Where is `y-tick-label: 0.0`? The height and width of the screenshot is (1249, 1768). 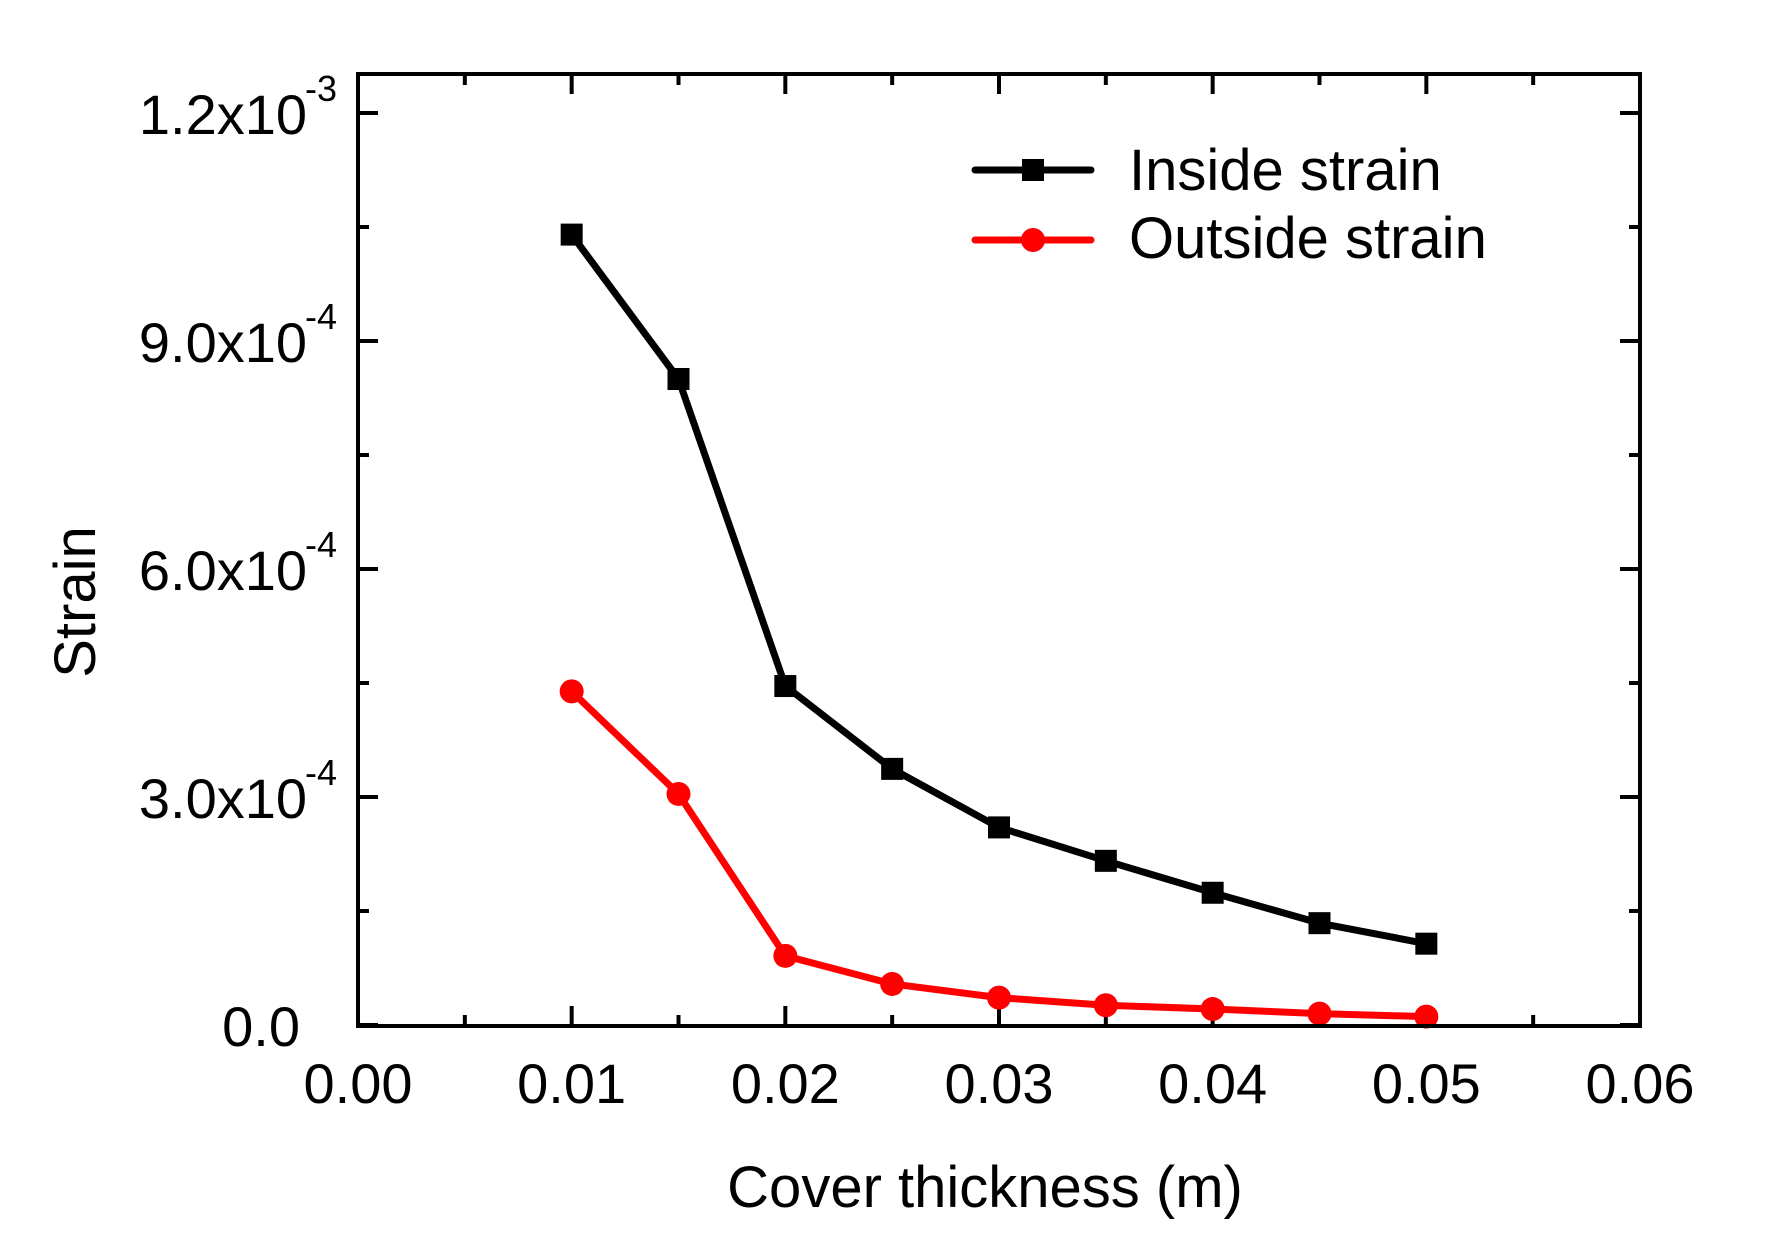 y-tick-label: 0.0 is located at coordinates (261, 1026).